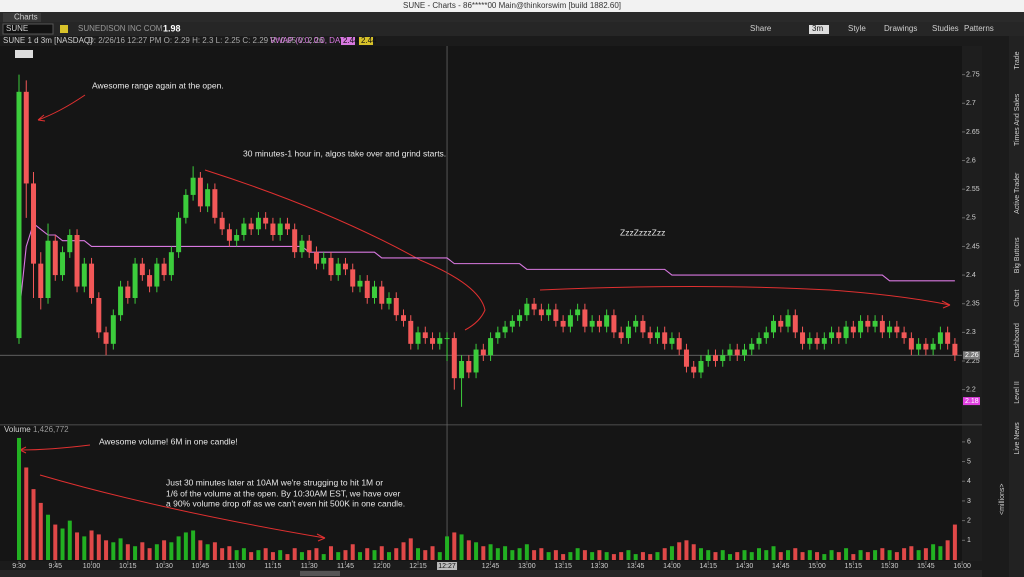  What do you see at coordinates (17, 28) in the screenshot?
I see `symbol: SUNE` at bounding box center [17, 28].